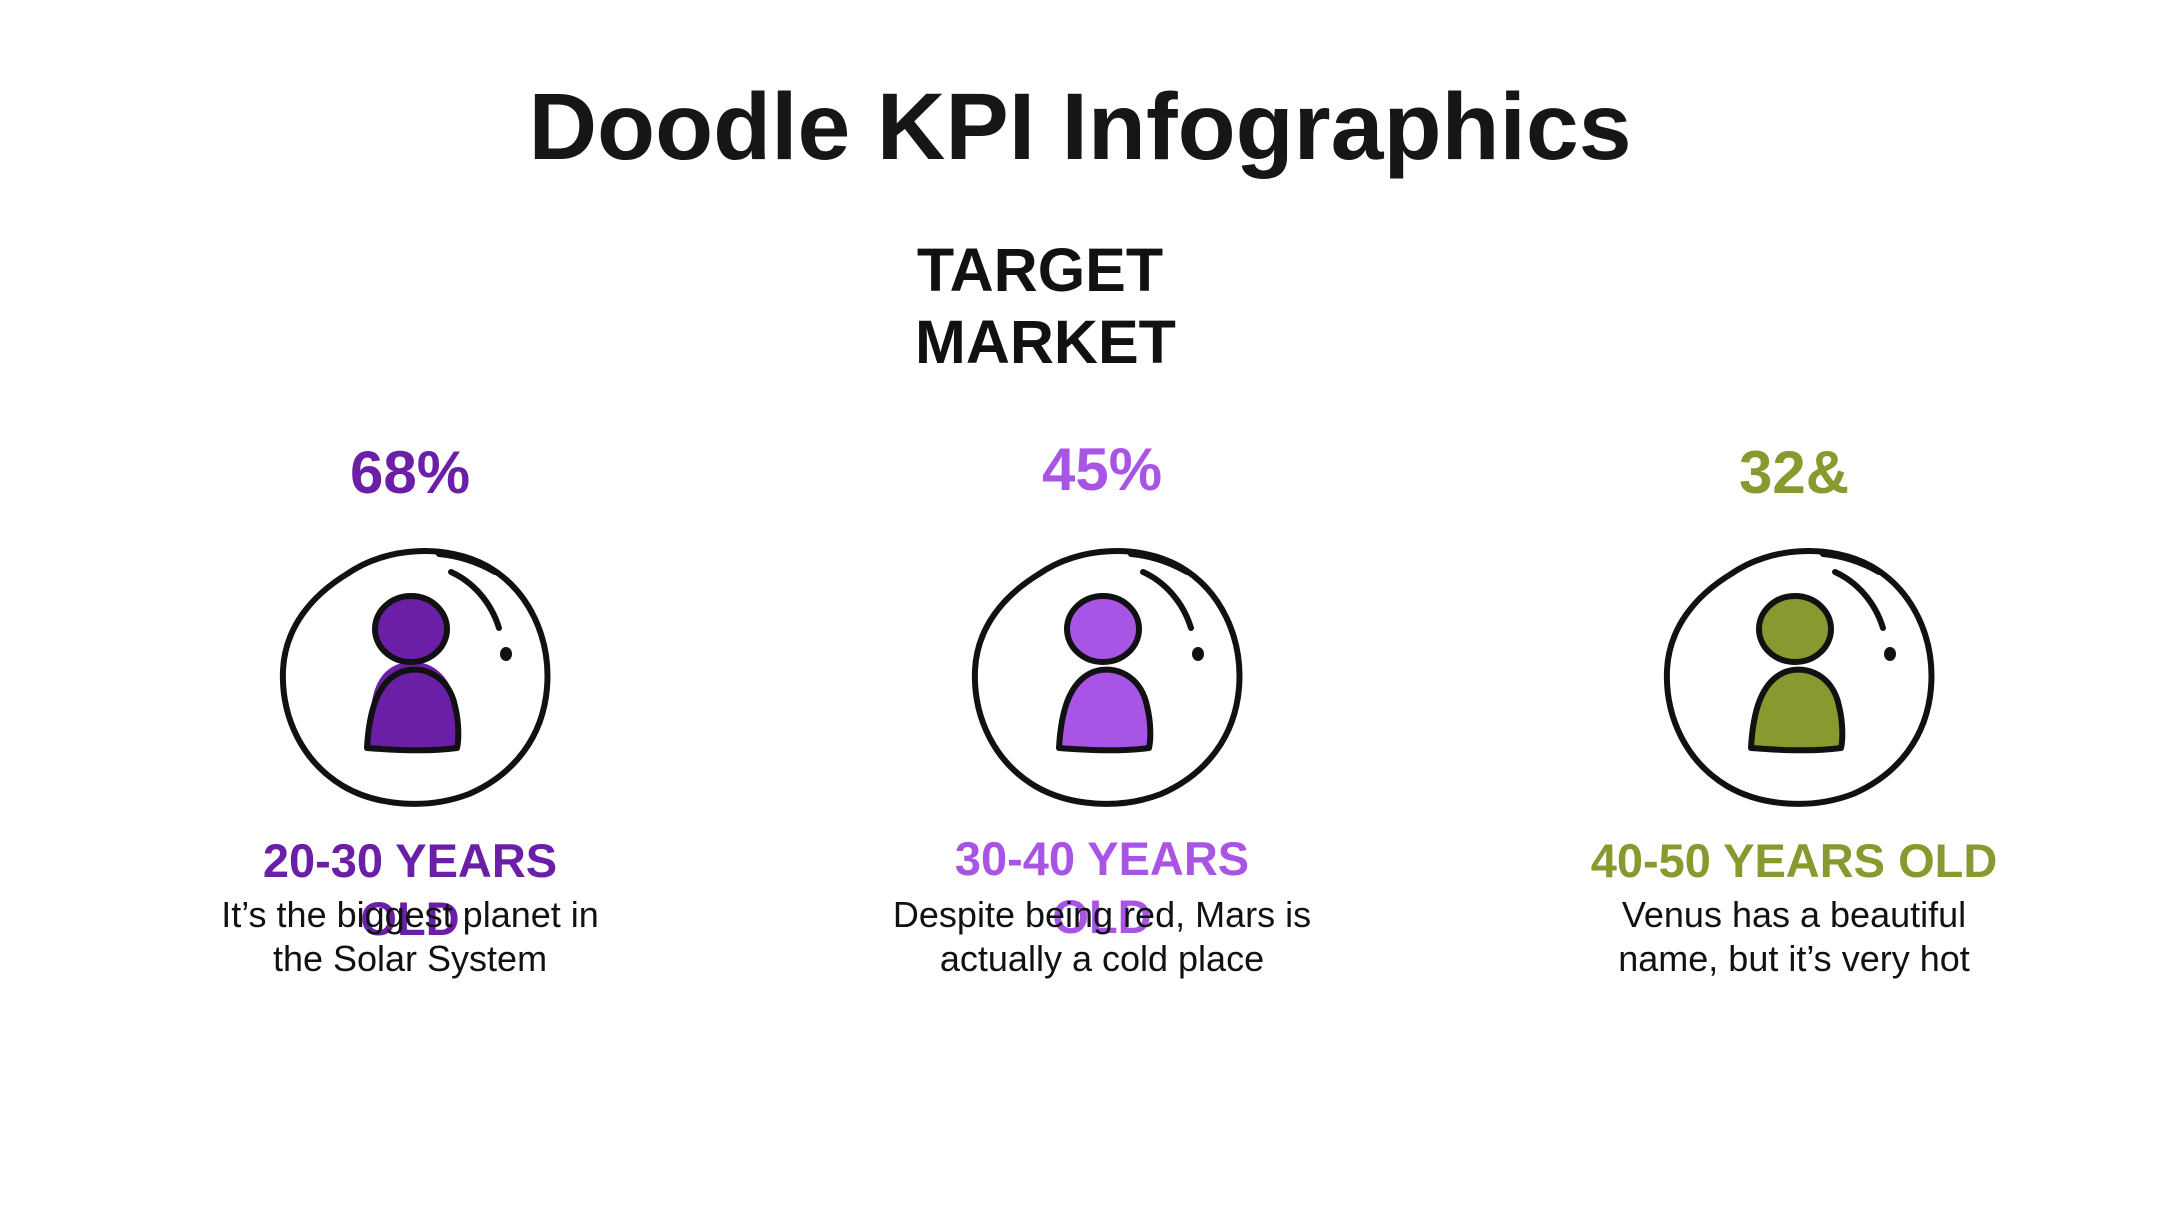 This screenshot has width=2160, height=1215. Describe the element at coordinates (1102, 958) in the screenshot. I see `kpi-description-line-2: actually a cold place` at that location.